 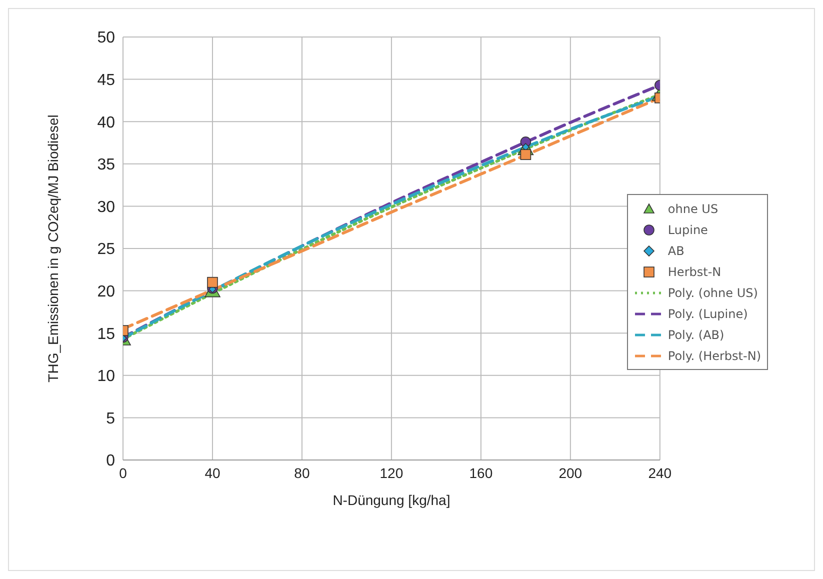 I want to click on legend-label: Poly. (Lupine), so click(x=708, y=313).